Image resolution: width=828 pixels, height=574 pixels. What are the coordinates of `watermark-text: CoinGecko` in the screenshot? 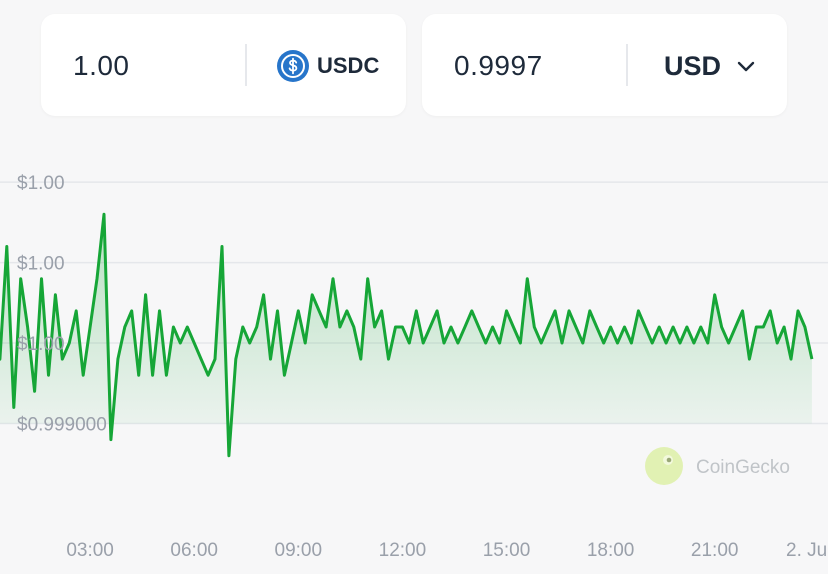 It's located at (743, 467).